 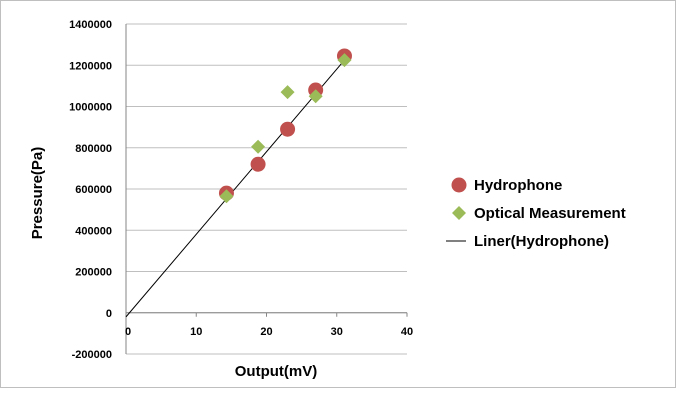 I want to click on legend-label: Liner(Hydrophone), so click(x=541, y=241).